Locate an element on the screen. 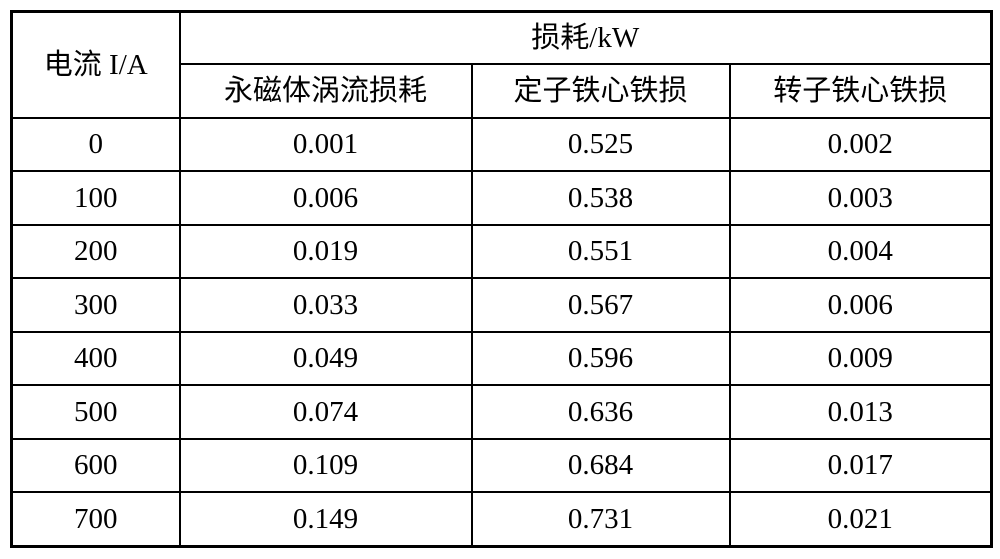  table-row: 400 0.049 0.596 0.009 is located at coordinates (501, 358).